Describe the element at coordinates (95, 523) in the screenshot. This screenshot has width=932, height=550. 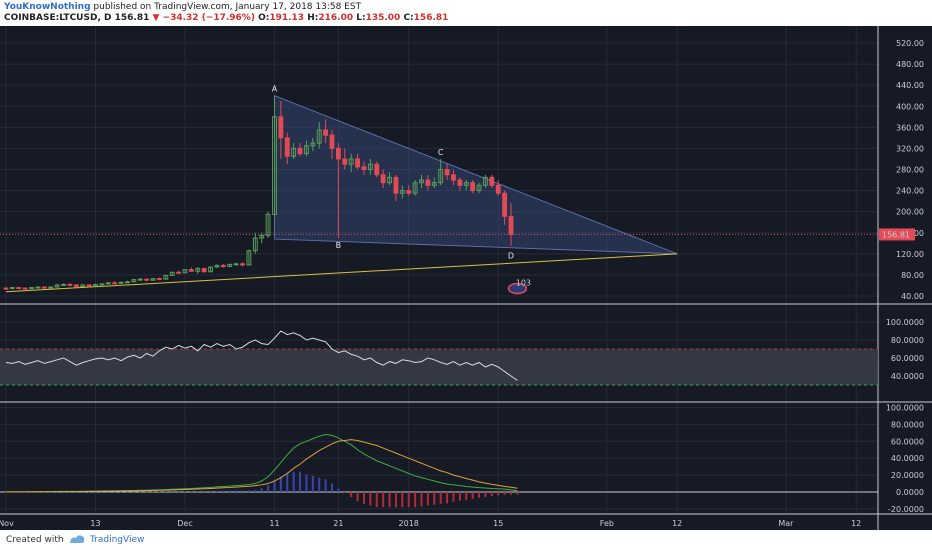
I see `time-axis-label: 13` at that location.